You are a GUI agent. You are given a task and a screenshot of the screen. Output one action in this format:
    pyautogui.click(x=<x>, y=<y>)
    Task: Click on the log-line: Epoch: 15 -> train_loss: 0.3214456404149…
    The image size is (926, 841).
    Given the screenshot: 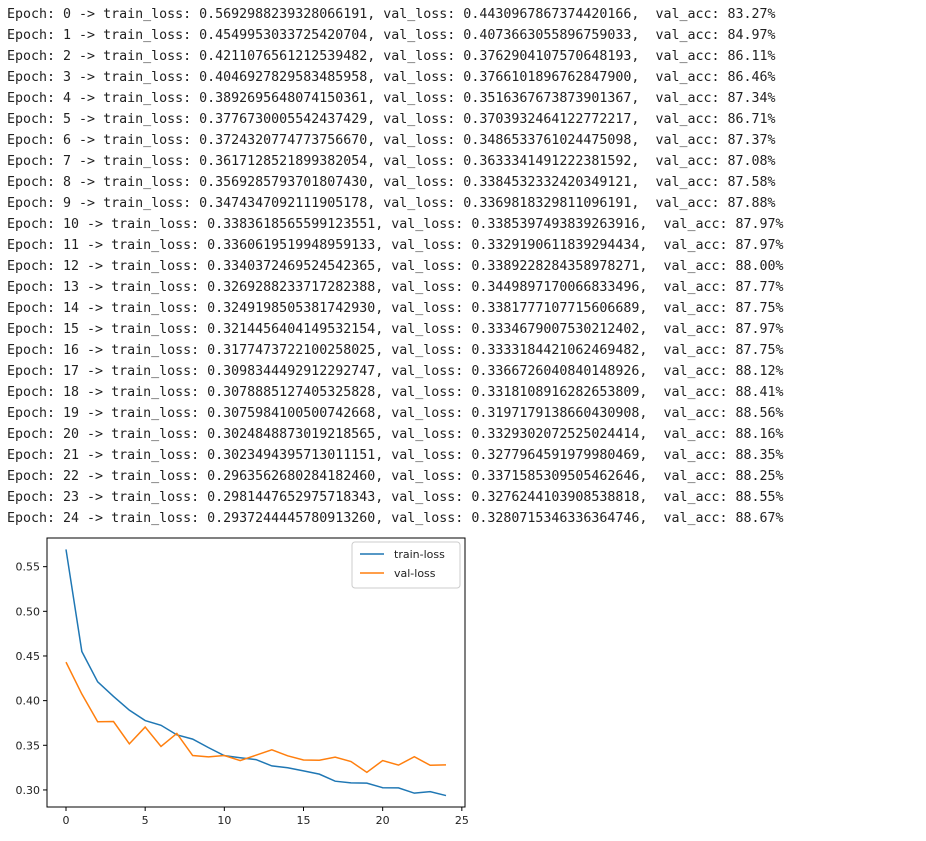 What is the action you would take?
    pyautogui.click(x=395, y=329)
    